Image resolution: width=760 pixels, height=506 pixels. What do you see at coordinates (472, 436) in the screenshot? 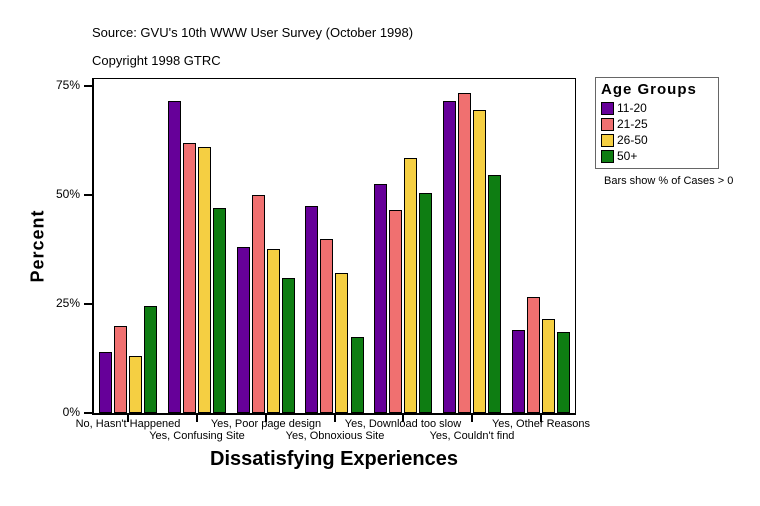
I see `x-cat-label-5: Yes, Couldn't find` at bounding box center [472, 436].